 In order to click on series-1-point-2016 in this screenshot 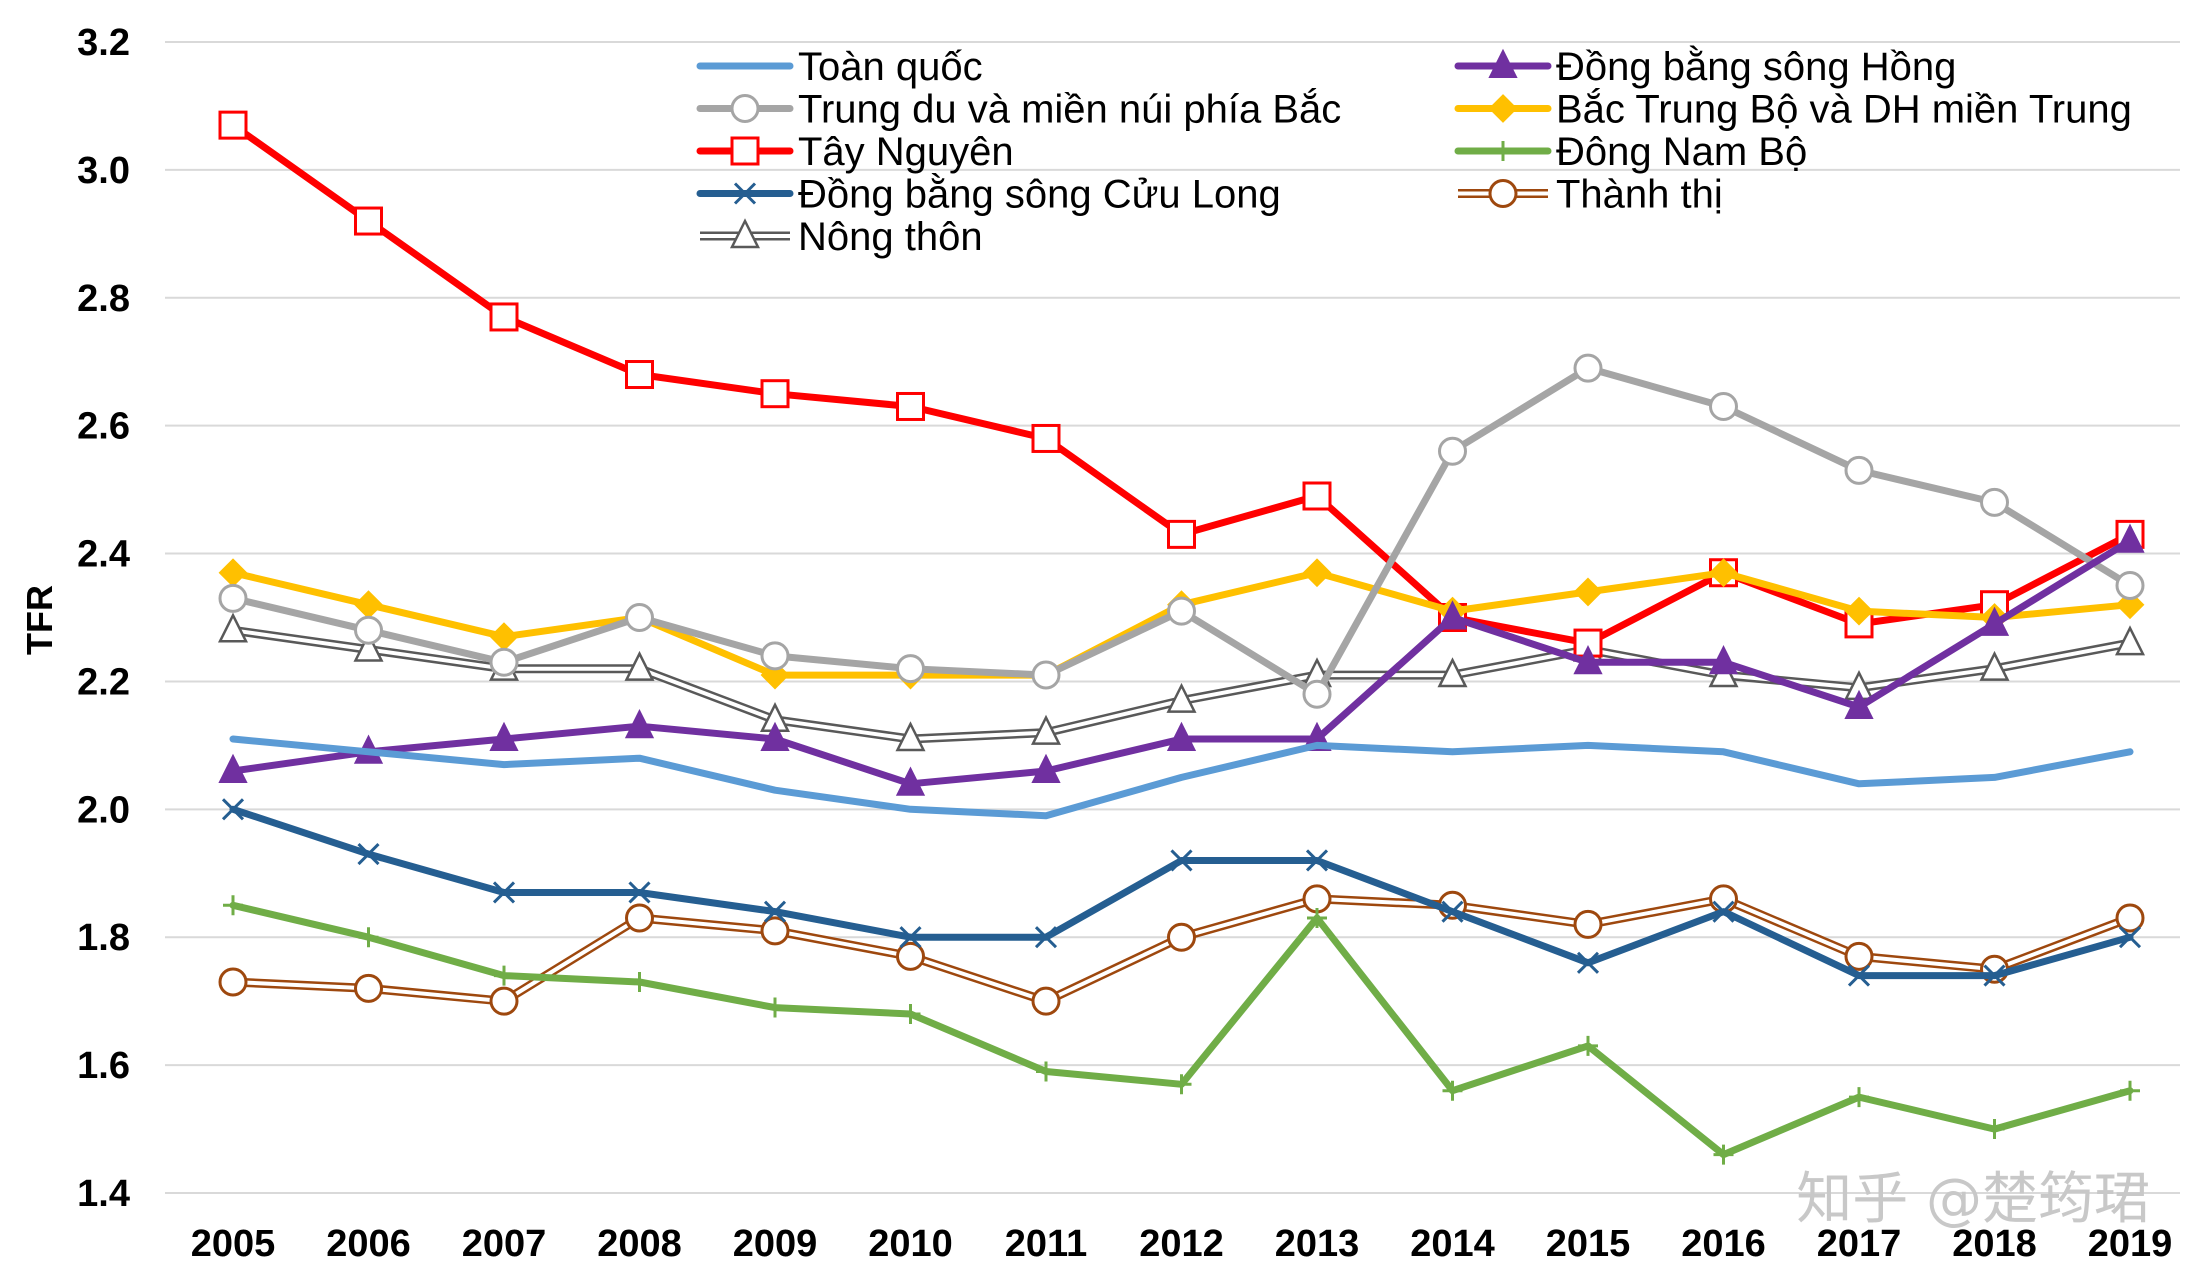, I will do `click(1723, 660)`.